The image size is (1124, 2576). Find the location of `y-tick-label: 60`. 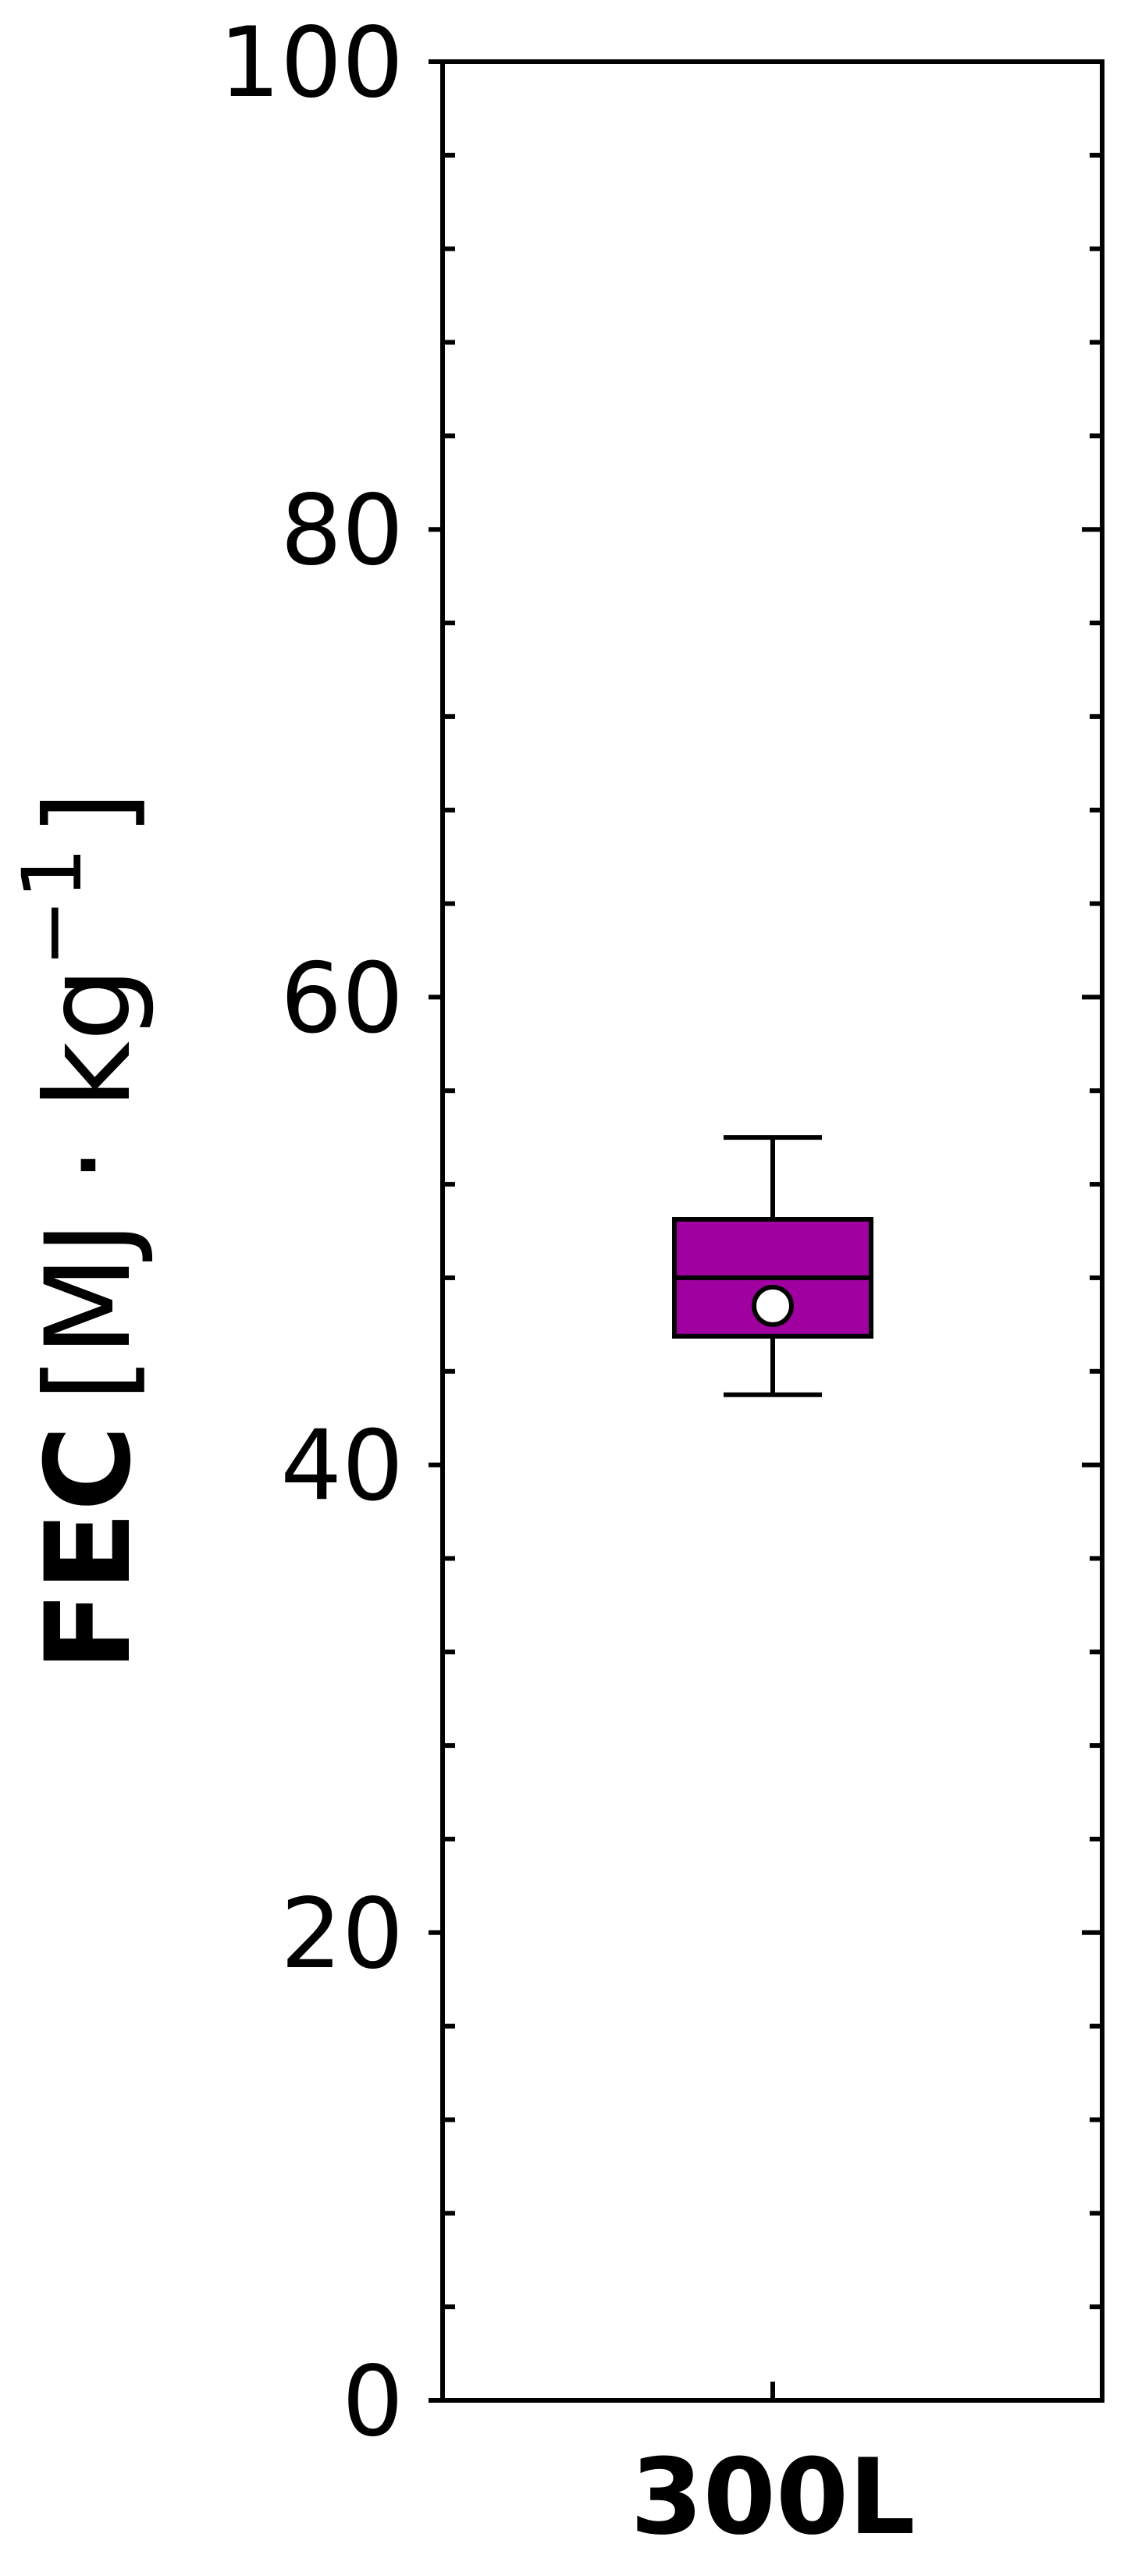

y-tick-label: 60 is located at coordinates (342, 999).